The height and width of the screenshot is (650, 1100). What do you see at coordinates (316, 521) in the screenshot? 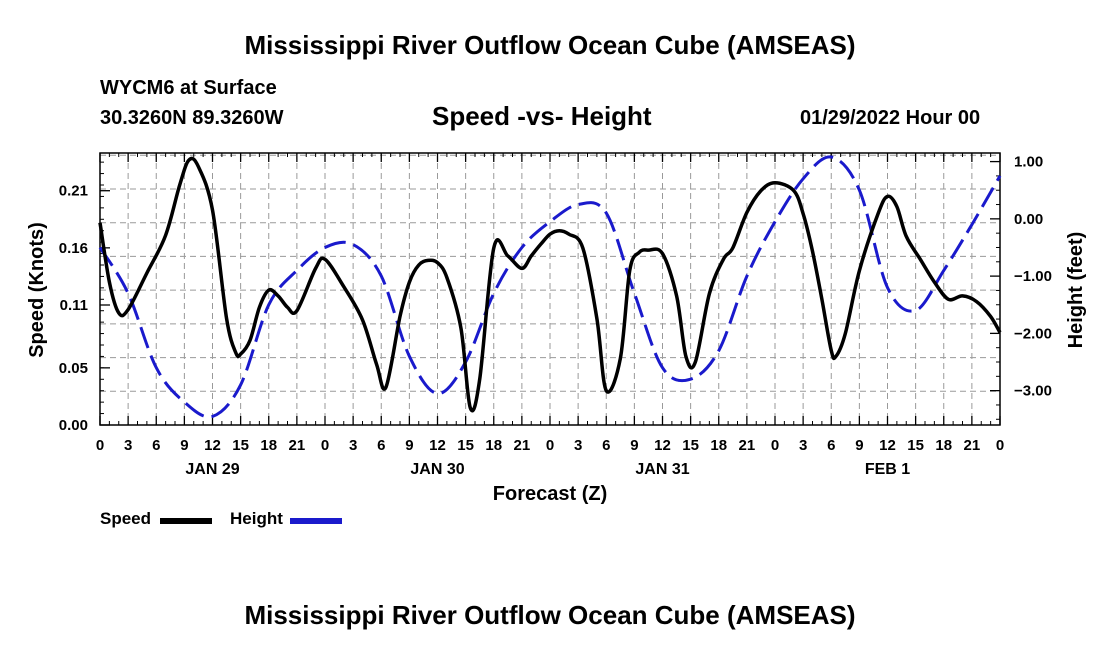
I see `legend-height-swatch` at bounding box center [316, 521].